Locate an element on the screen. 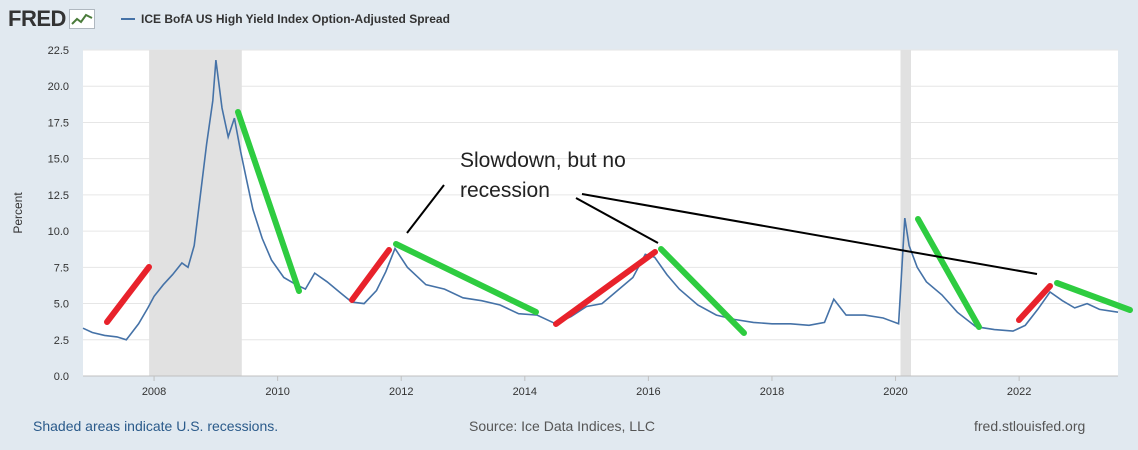 This screenshot has height=450, width=1138. y-tick-label: 15.0 is located at coordinates (58, 160).